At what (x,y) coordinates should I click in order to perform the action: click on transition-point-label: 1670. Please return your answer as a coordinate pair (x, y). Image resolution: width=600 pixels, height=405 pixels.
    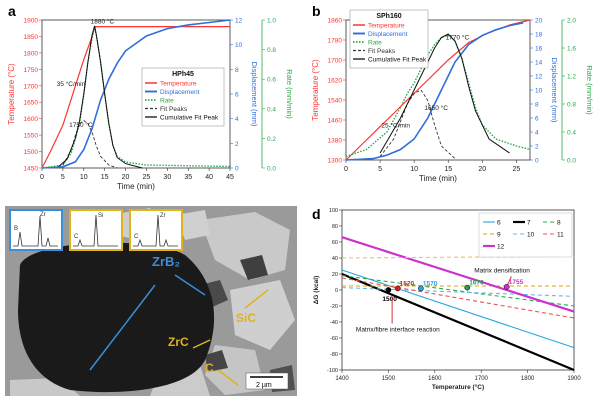
    Looking at the image, I should click on (476, 283).